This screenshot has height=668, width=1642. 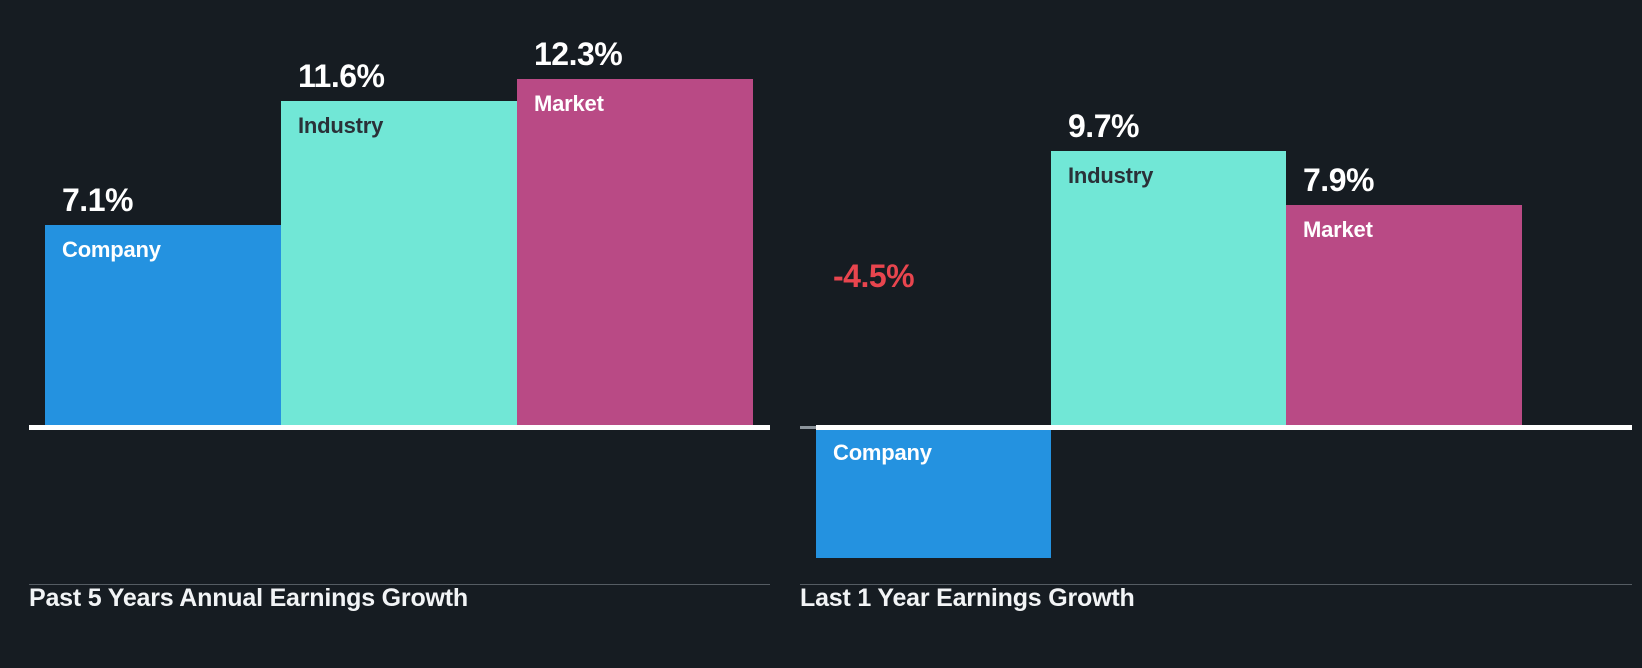 I want to click on zero-baseline-last-1-year, so click(x=1224, y=427).